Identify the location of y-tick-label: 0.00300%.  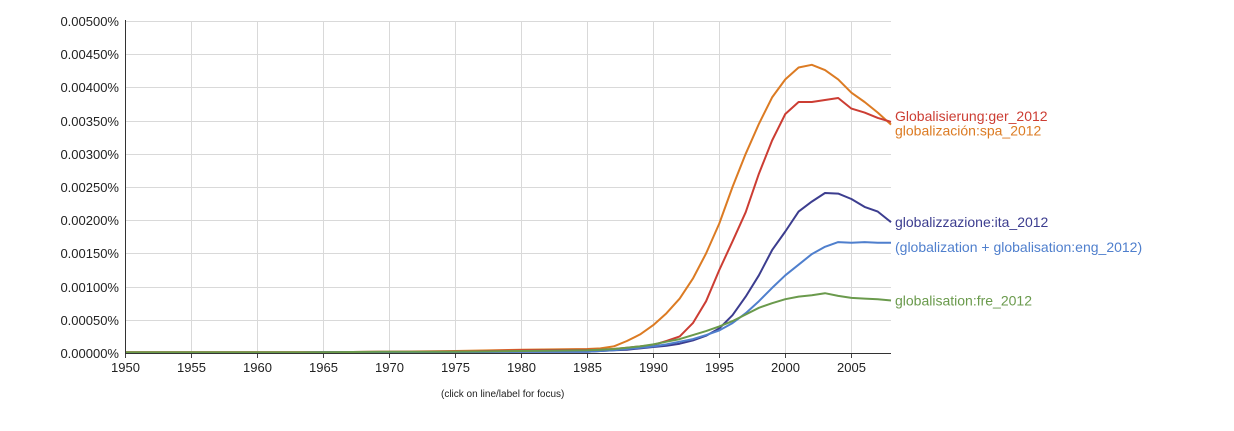
(89, 154).